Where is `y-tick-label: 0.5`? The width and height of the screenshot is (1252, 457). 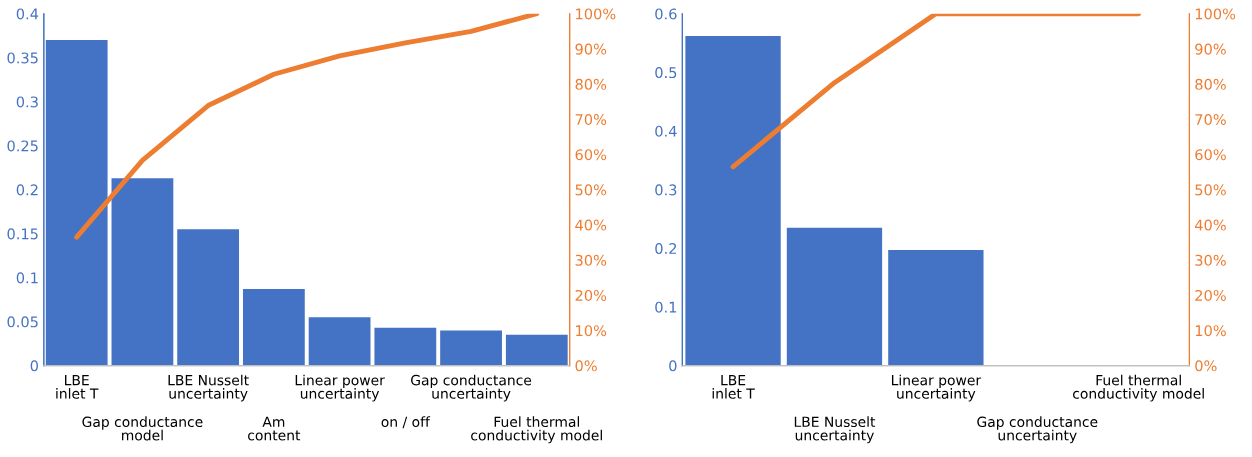 y-tick-label: 0.5 is located at coordinates (666, 73).